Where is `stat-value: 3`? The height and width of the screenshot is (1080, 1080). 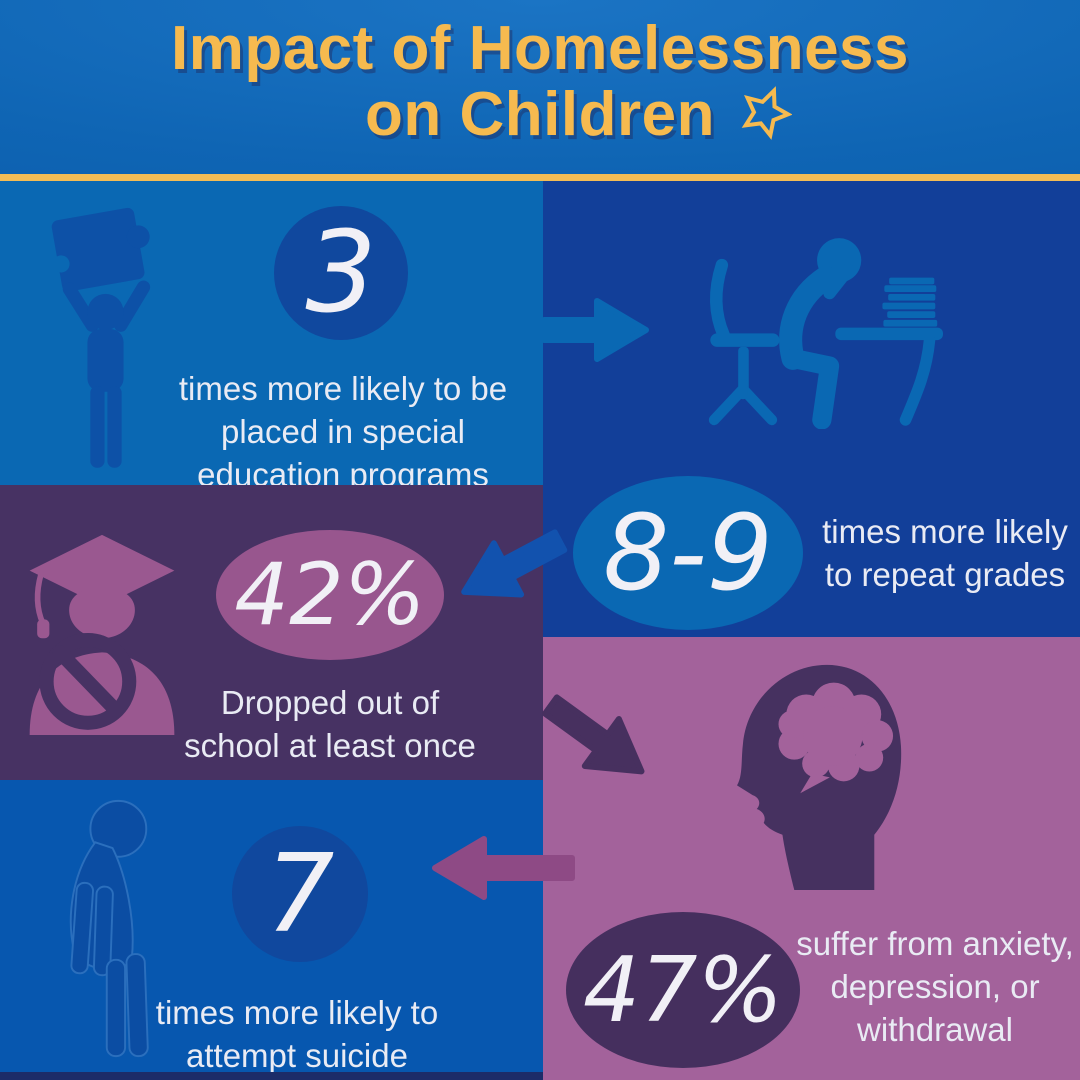 stat-value: 3 is located at coordinates (341, 273).